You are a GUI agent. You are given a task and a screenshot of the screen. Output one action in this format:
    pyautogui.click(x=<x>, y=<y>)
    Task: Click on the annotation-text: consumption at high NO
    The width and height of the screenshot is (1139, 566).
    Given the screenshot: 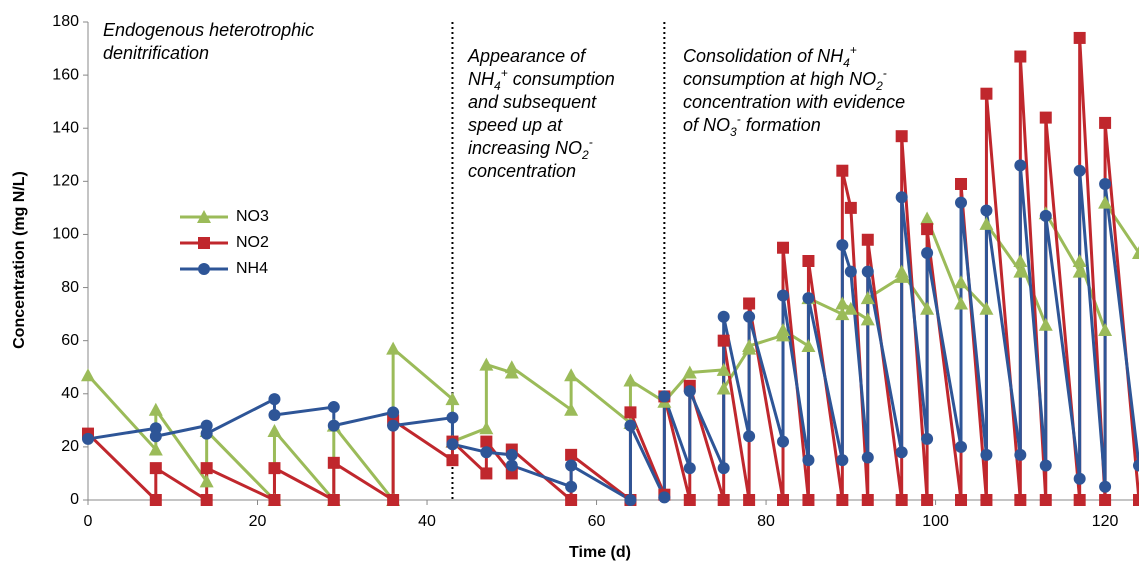 What is the action you would take?
    pyautogui.click(x=779, y=79)
    